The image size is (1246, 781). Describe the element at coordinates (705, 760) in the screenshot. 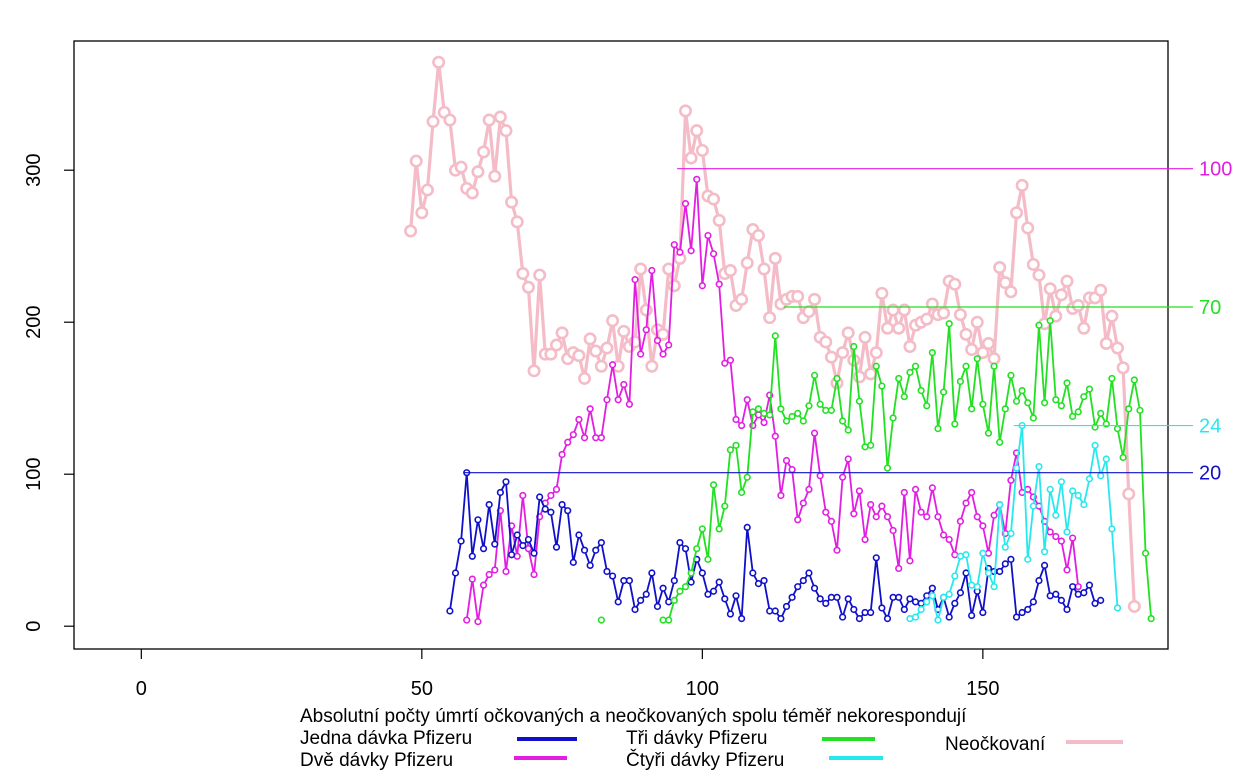

I see `legend-label: Čtyři dávky Pfizeru` at that location.